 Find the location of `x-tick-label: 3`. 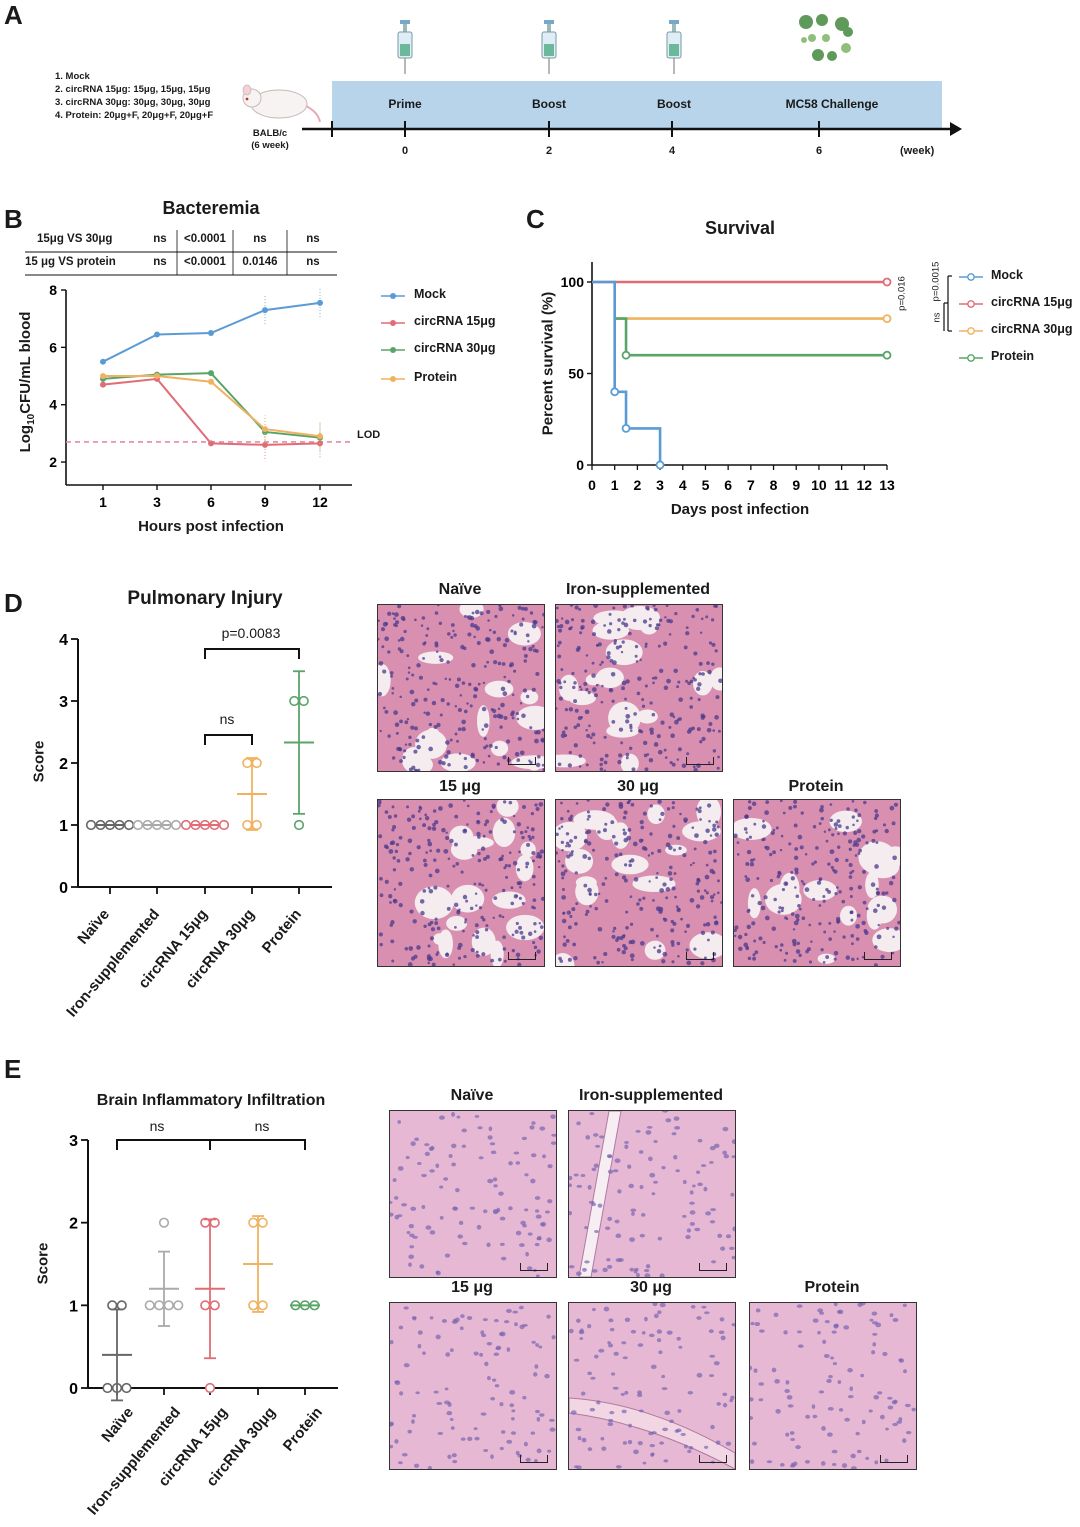

x-tick-label: 3 is located at coordinates (157, 502).